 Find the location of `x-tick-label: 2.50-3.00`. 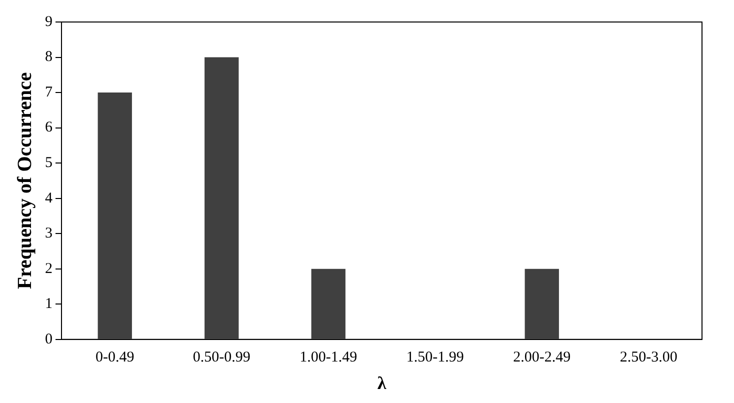

x-tick-label: 2.50-3.00 is located at coordinates (649, 357).